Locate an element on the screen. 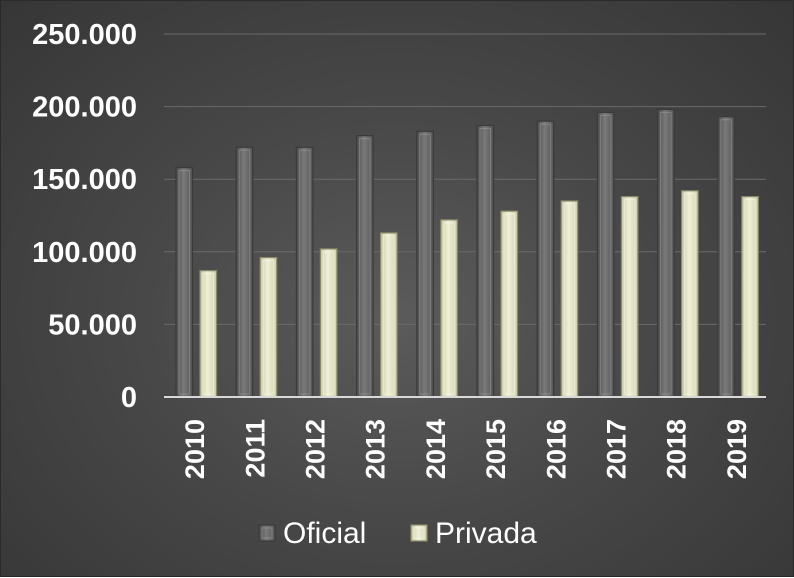  x-tick-label: 2012 is located at coordinates (316, 449).